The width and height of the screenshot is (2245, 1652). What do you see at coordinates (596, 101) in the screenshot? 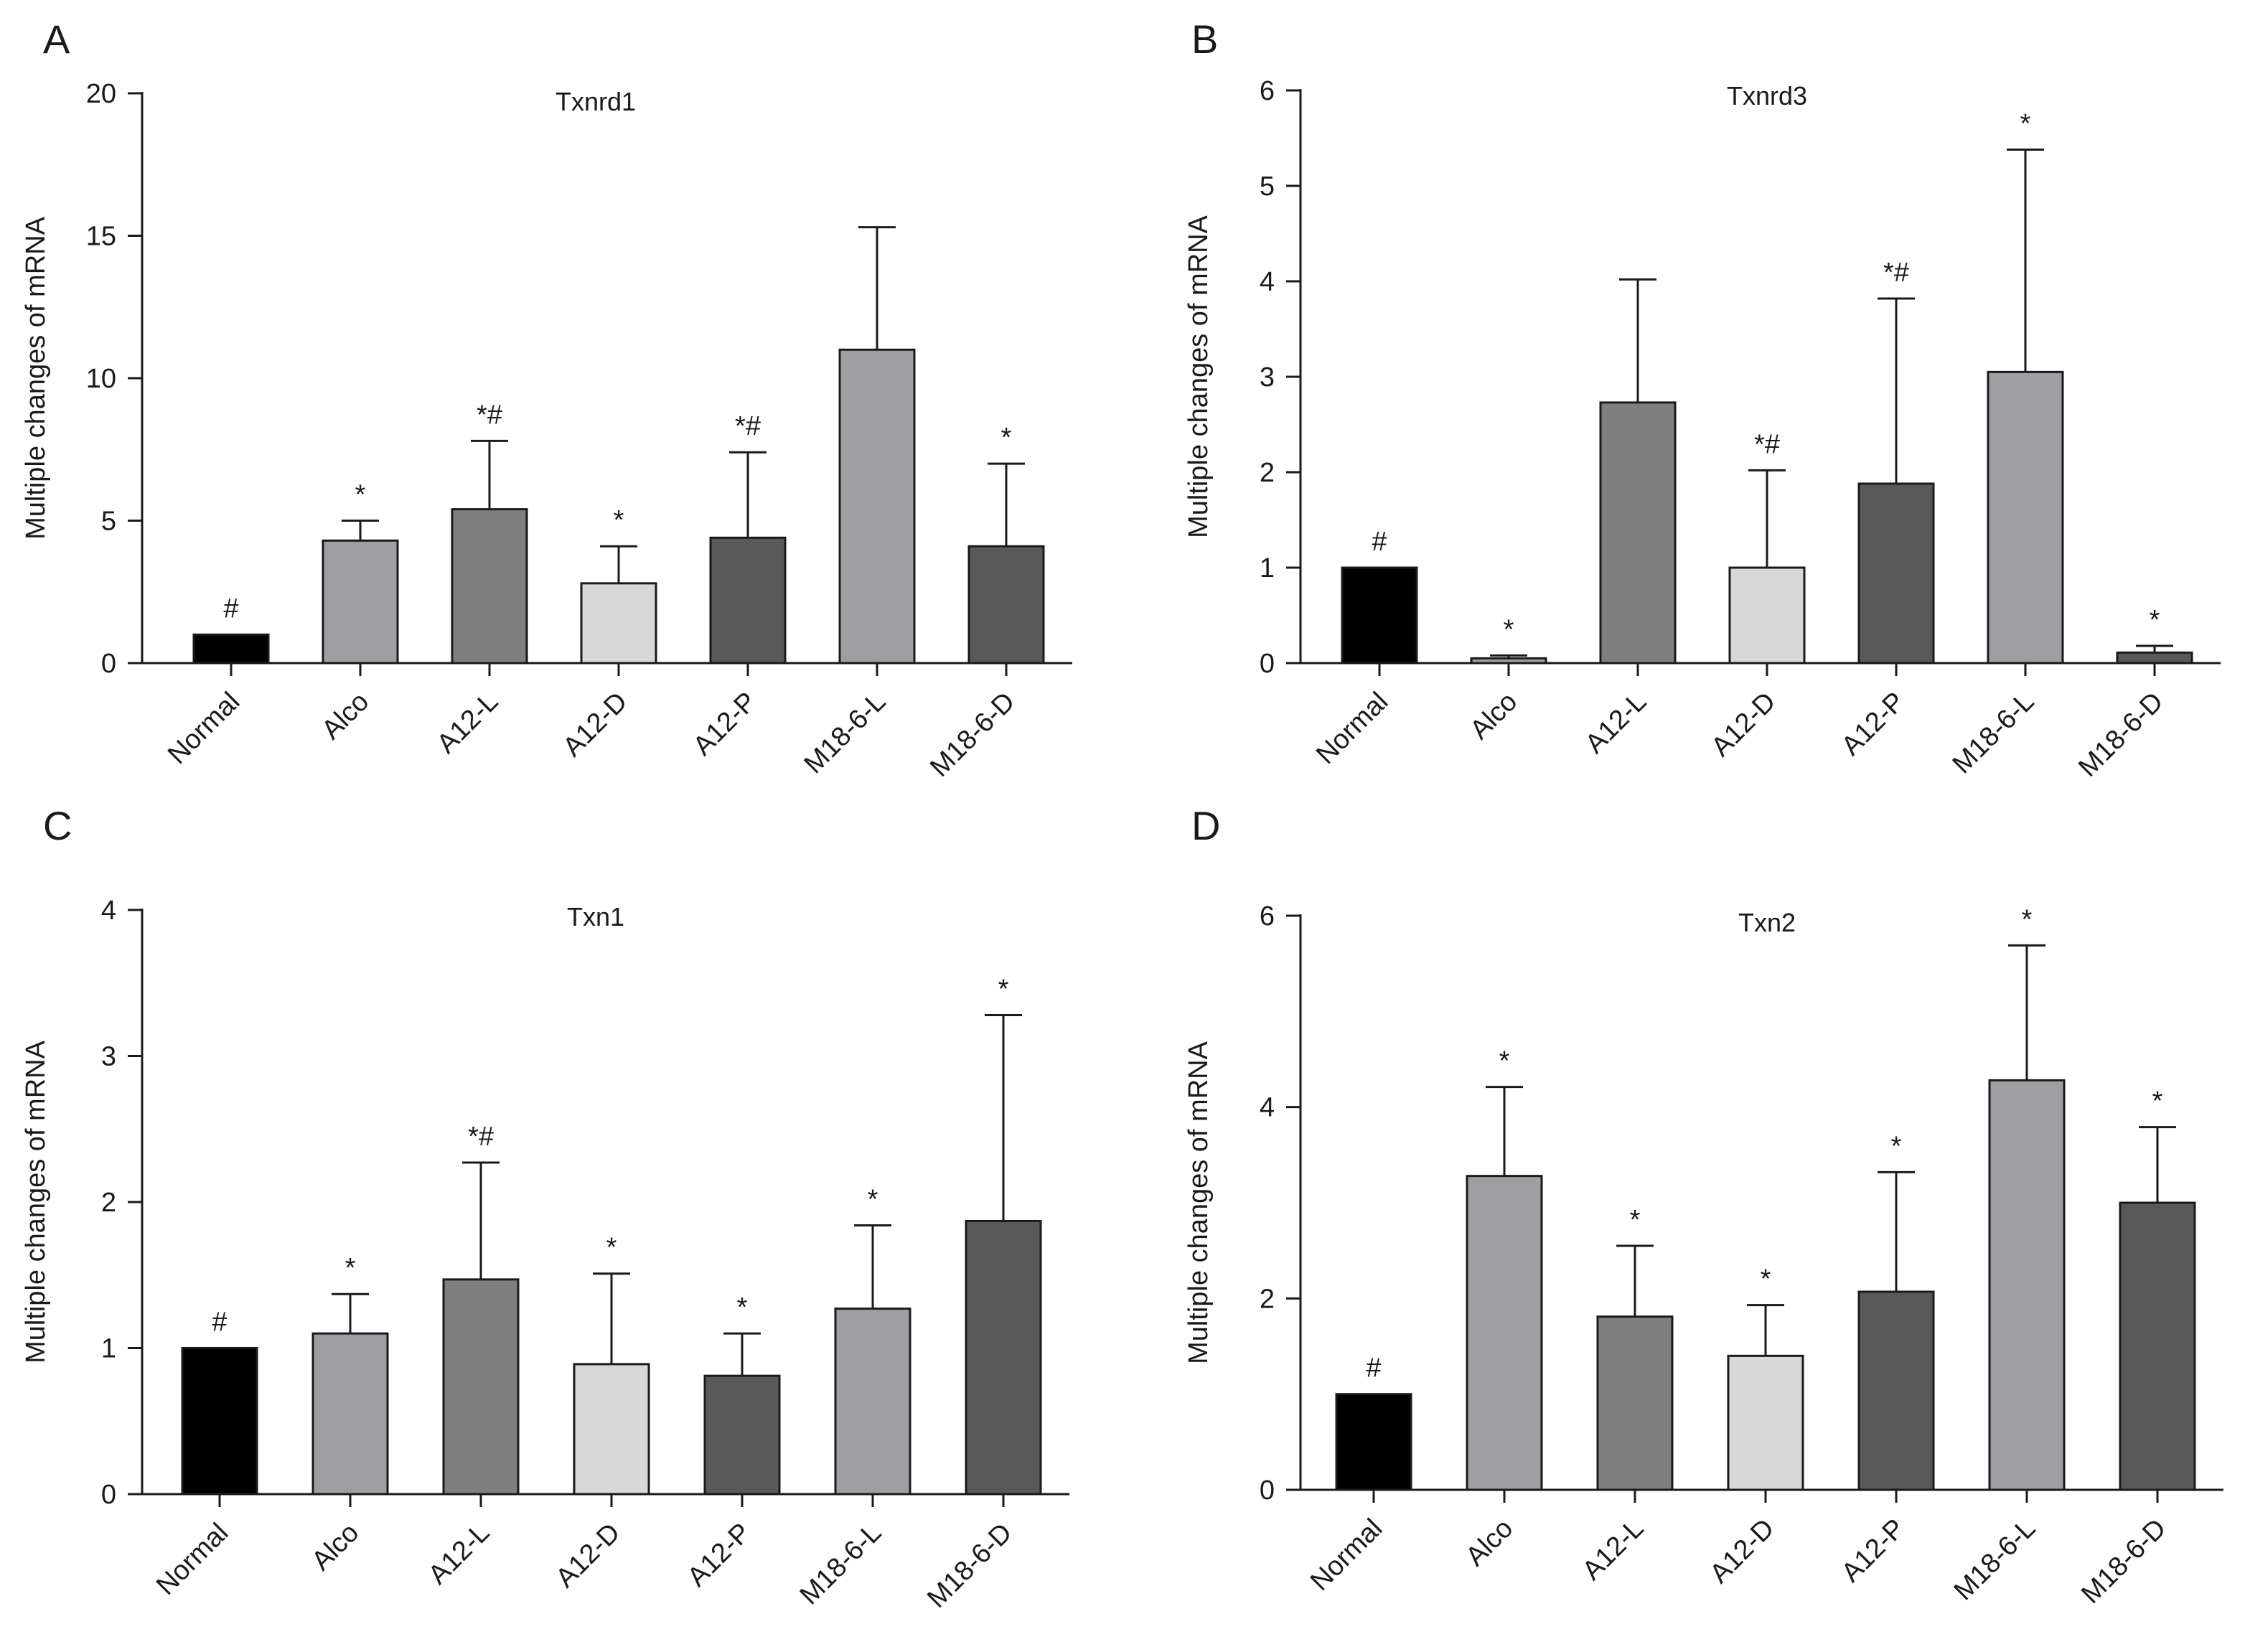
I see `chart-title: Txnrd1` at bounding box center [596, 101].